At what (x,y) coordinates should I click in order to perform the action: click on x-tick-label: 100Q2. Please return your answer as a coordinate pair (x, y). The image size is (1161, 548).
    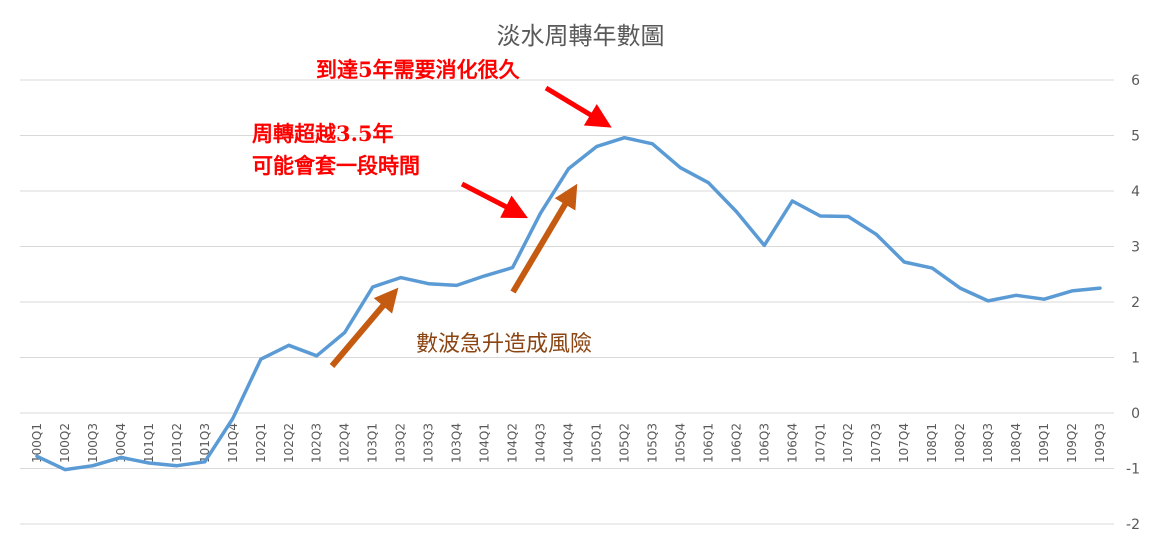
    Looking at the image, I should click on (65, 443).